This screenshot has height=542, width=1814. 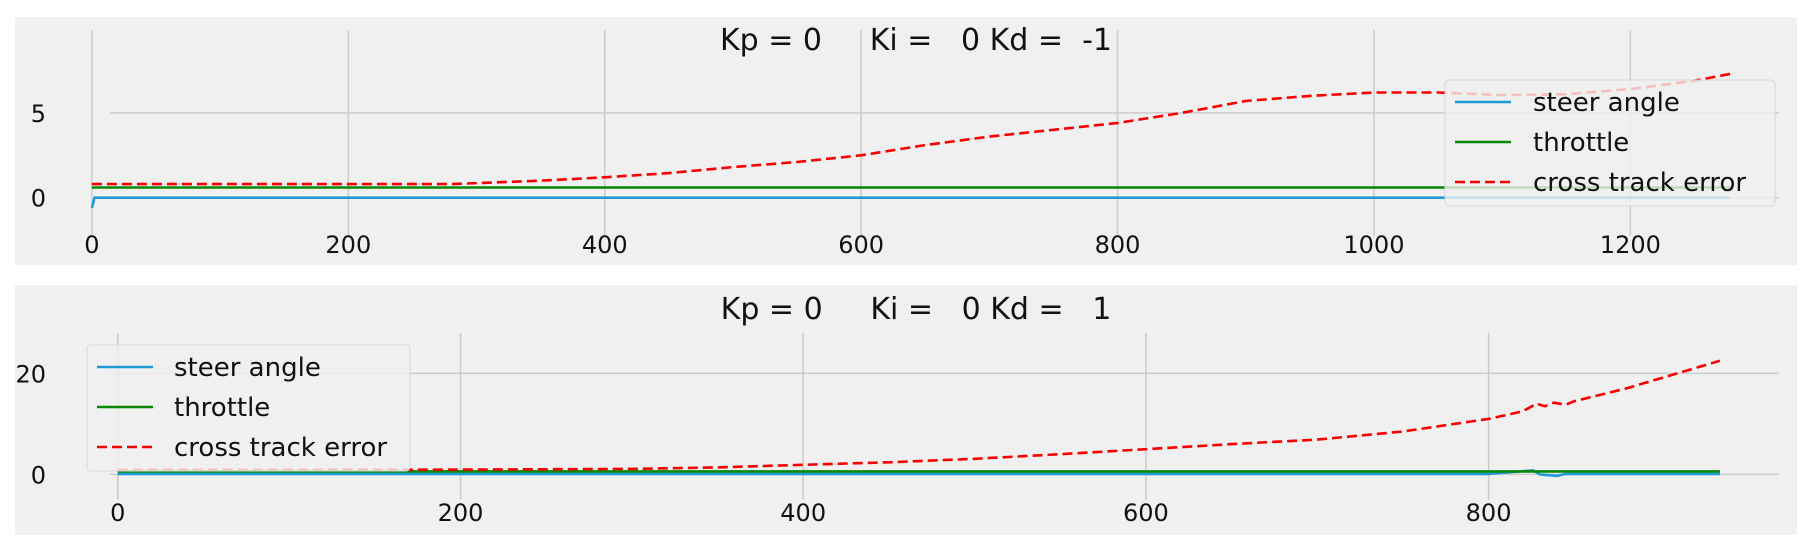 I want to click on panel-2-x-tick-label-3: 600, so click(x=1146, y=513).